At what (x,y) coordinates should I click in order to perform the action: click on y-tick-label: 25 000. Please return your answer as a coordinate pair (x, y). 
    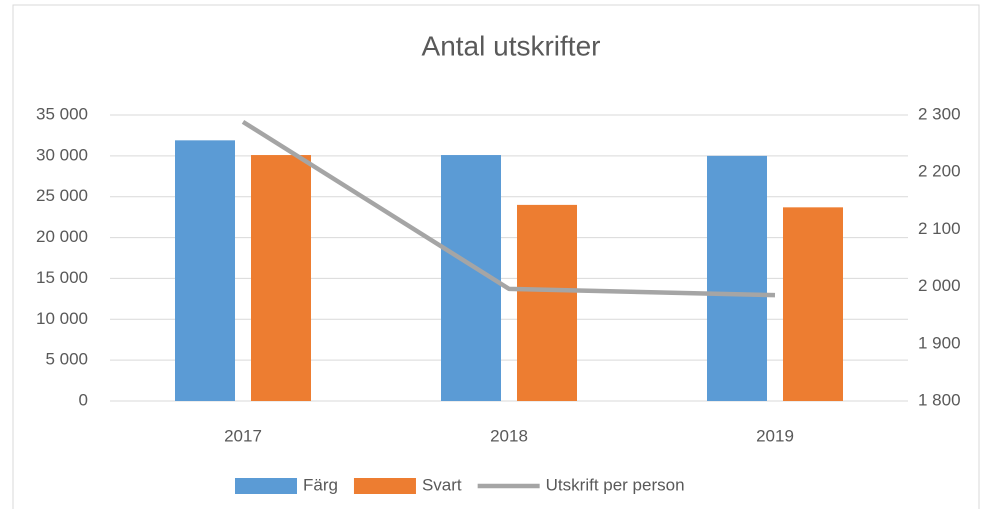
    Looking at the image, I should click on (62, 195).